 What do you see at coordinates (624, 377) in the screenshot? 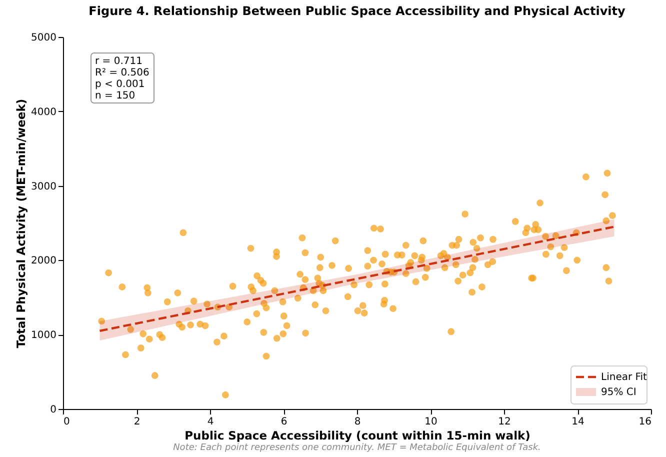
I see `legend-label: Linear Fit` at bounding box center [624, 377].